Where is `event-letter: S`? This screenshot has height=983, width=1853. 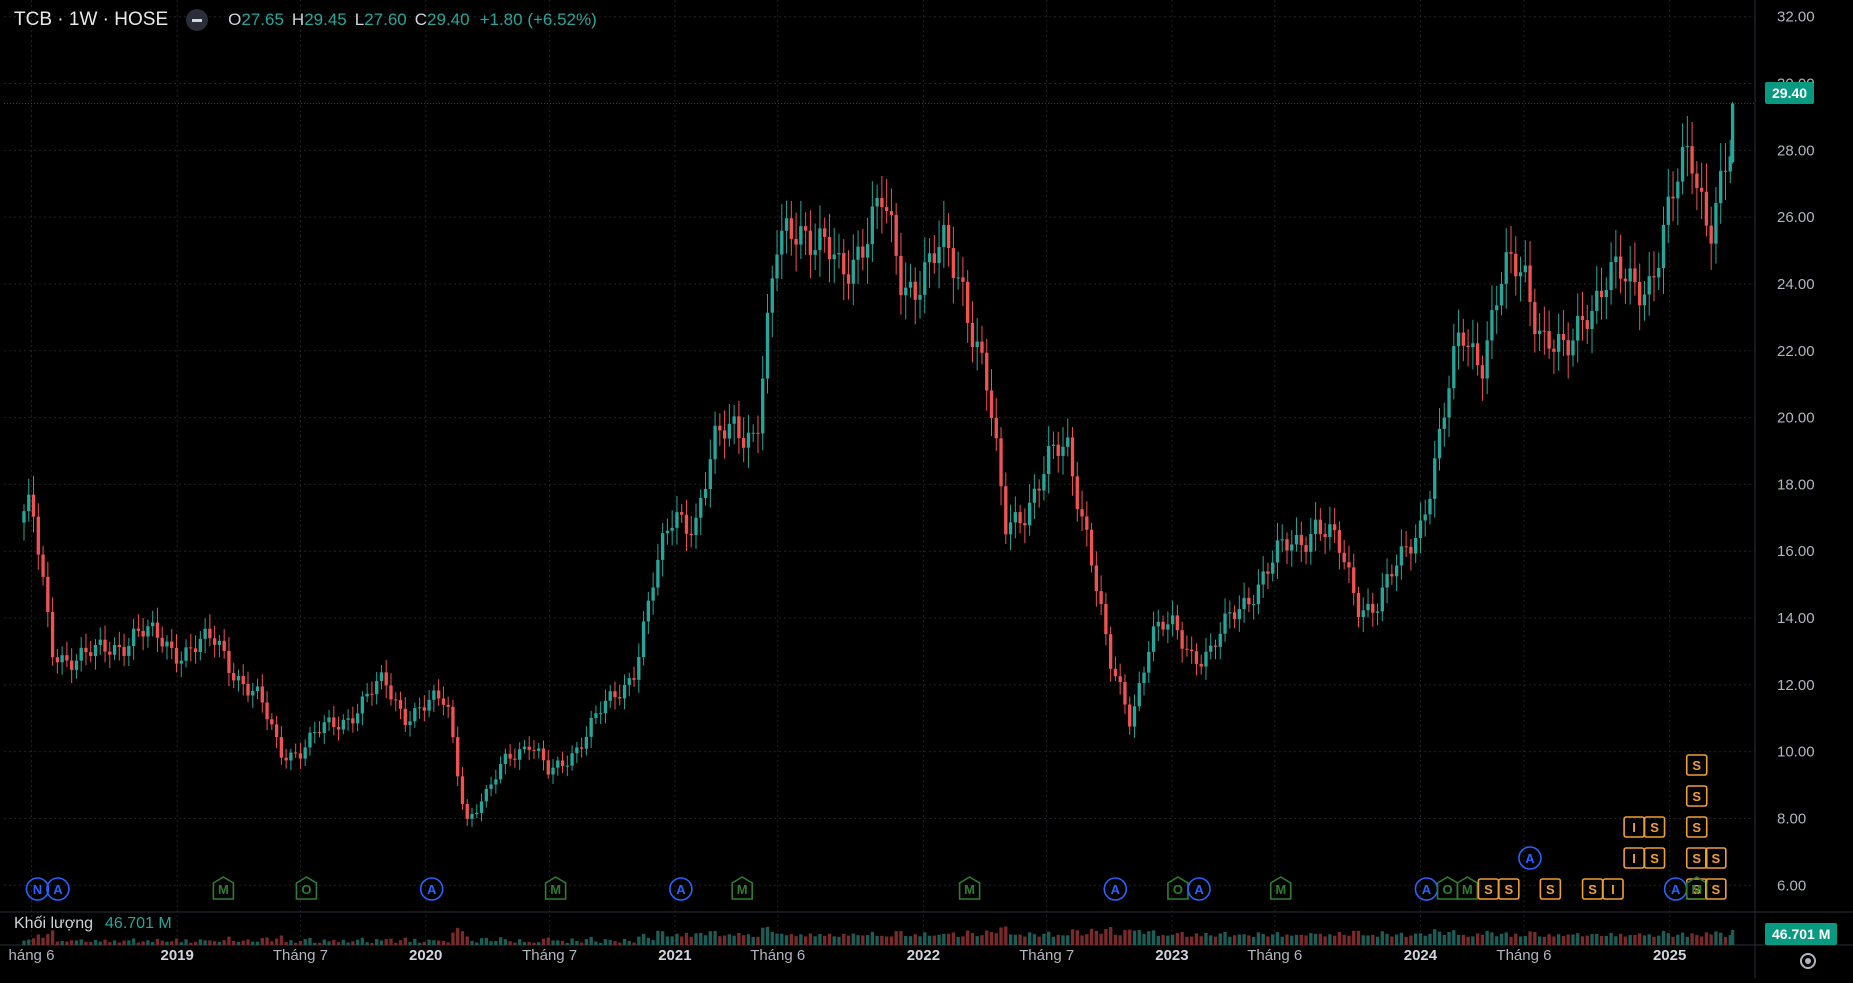 event-letter: S is located at coordinates (1696, 827).